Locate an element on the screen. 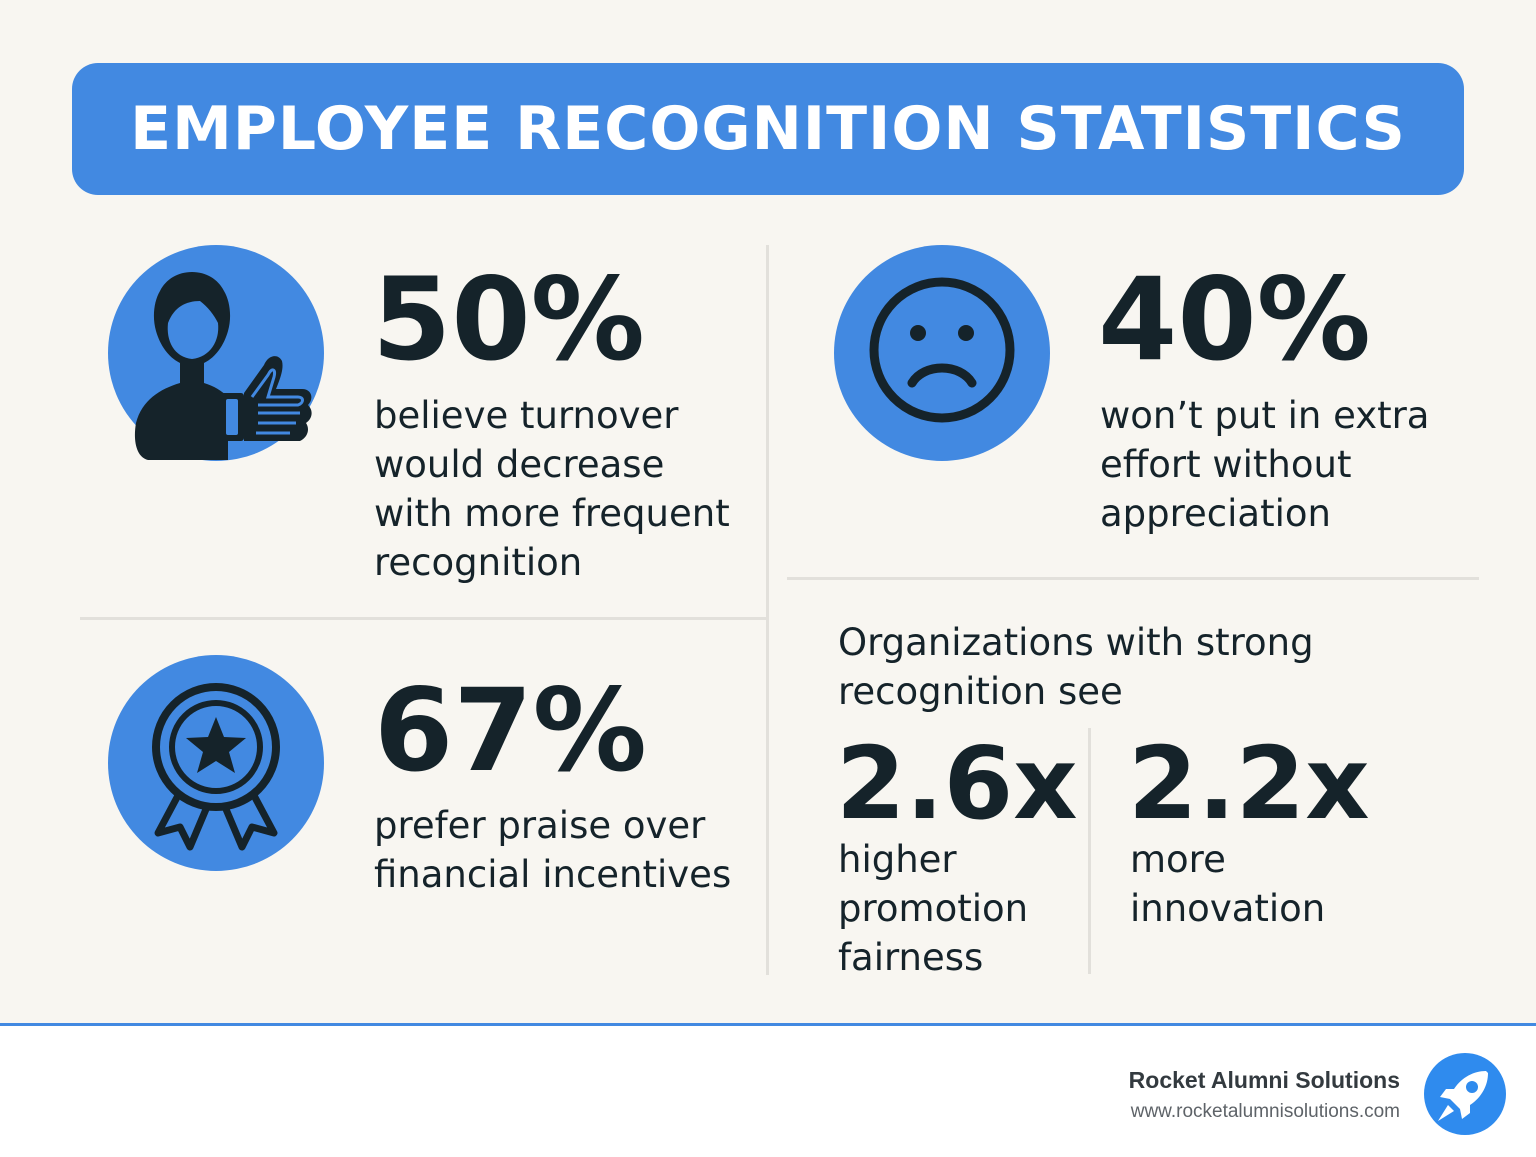 The height and width of the screenshot is (1157, 1536). page-title: EMPLOYEE RECOGNITION STATISTICS is located at coordinates (768, 129).